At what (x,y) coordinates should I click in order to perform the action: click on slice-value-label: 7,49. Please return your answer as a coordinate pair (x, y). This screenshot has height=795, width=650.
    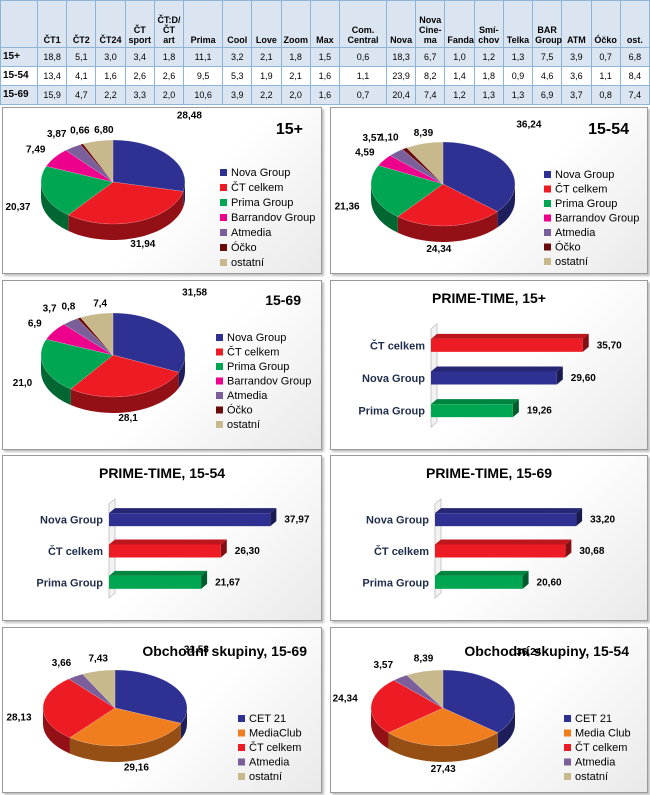
    Looking at the image, I should click on (36, 150).